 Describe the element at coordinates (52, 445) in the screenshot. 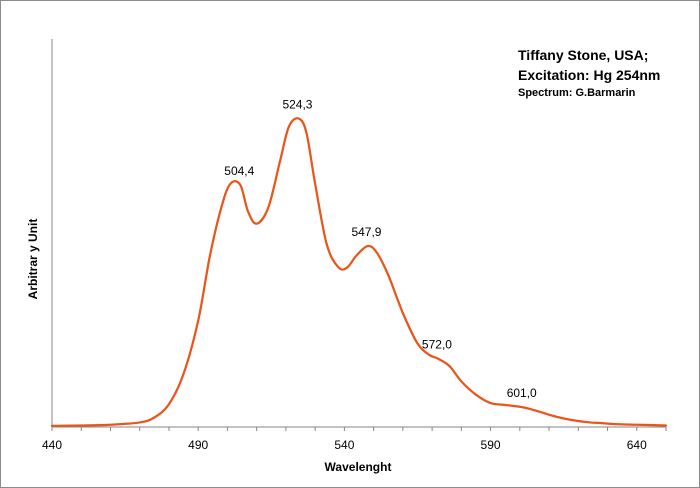

I see `x-tick-label: 440` at that location.